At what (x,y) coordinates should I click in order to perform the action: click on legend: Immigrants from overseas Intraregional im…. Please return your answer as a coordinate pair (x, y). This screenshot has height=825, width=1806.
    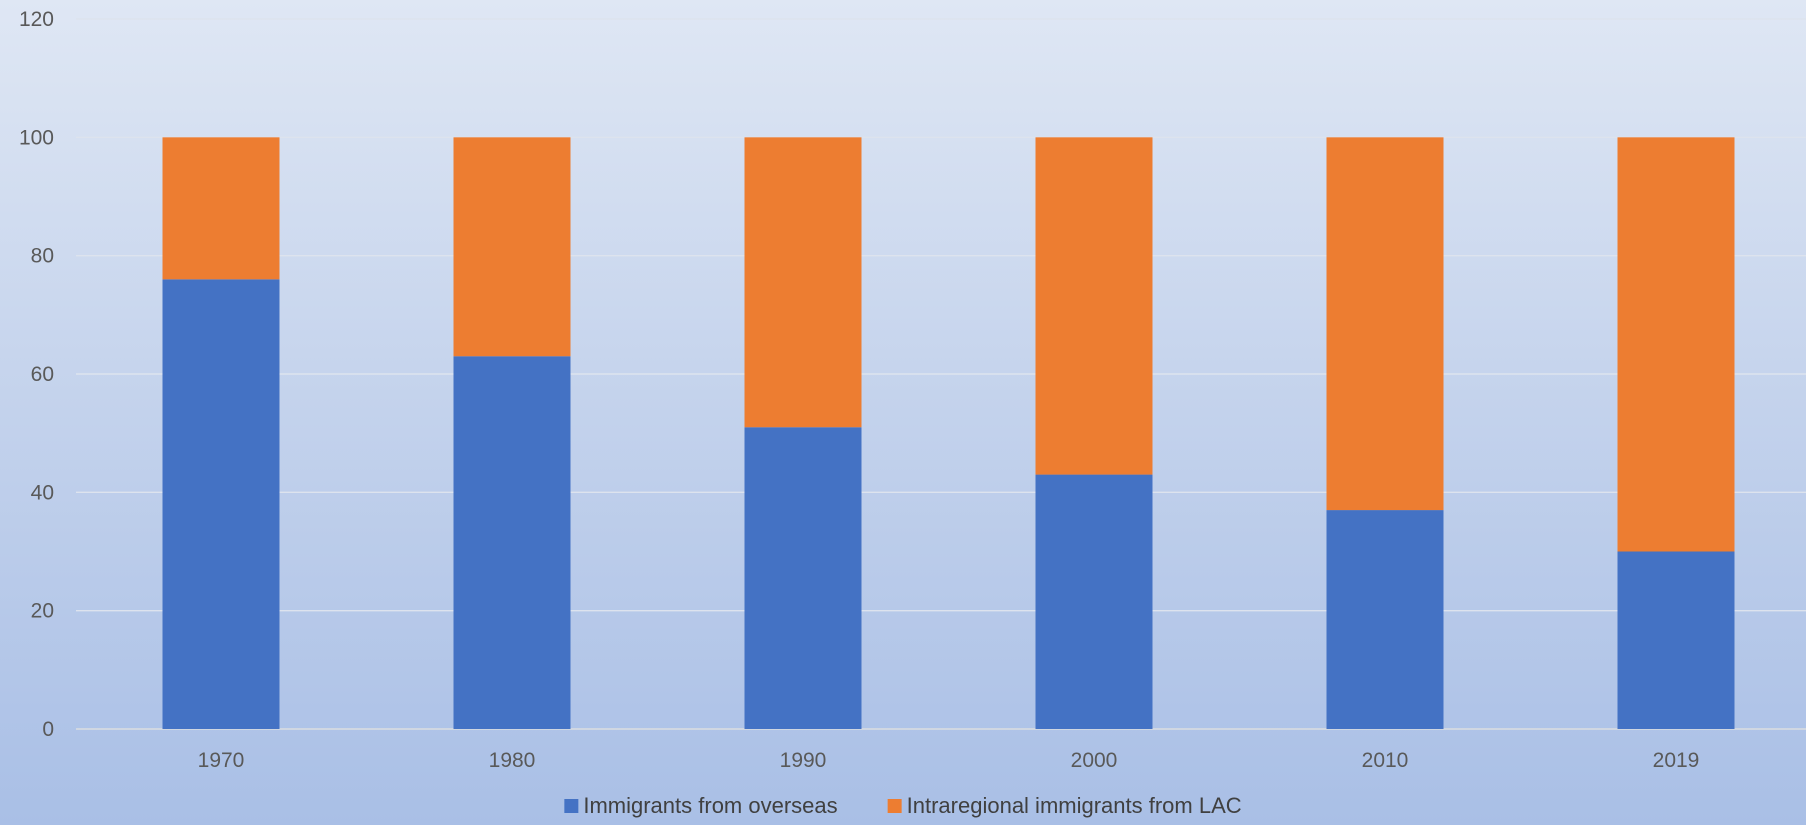
    Looking at the image, I should click on (903, 805).